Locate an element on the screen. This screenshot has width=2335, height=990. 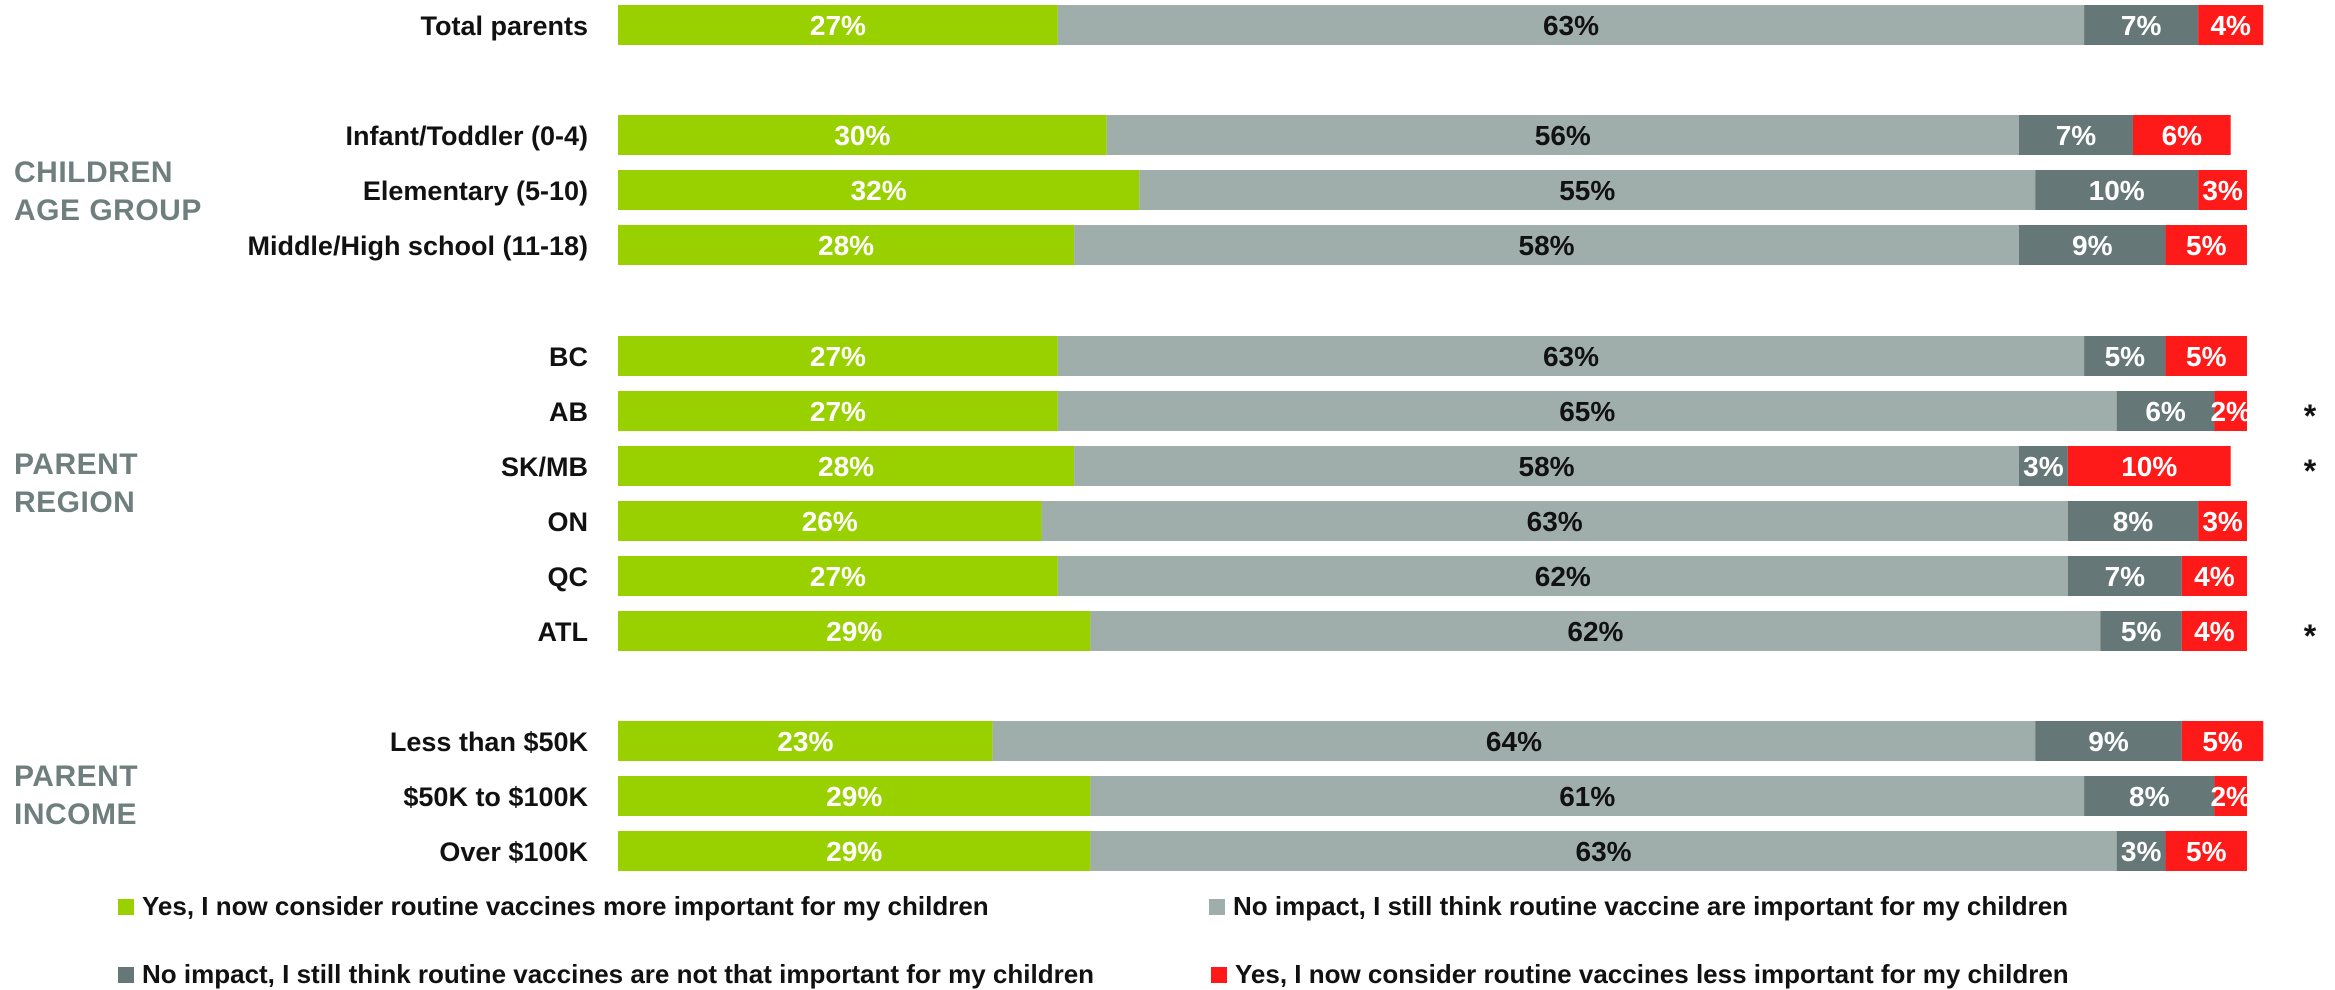
data-label-total-parents-s2: 7% is located at coordinates (2141, 25).